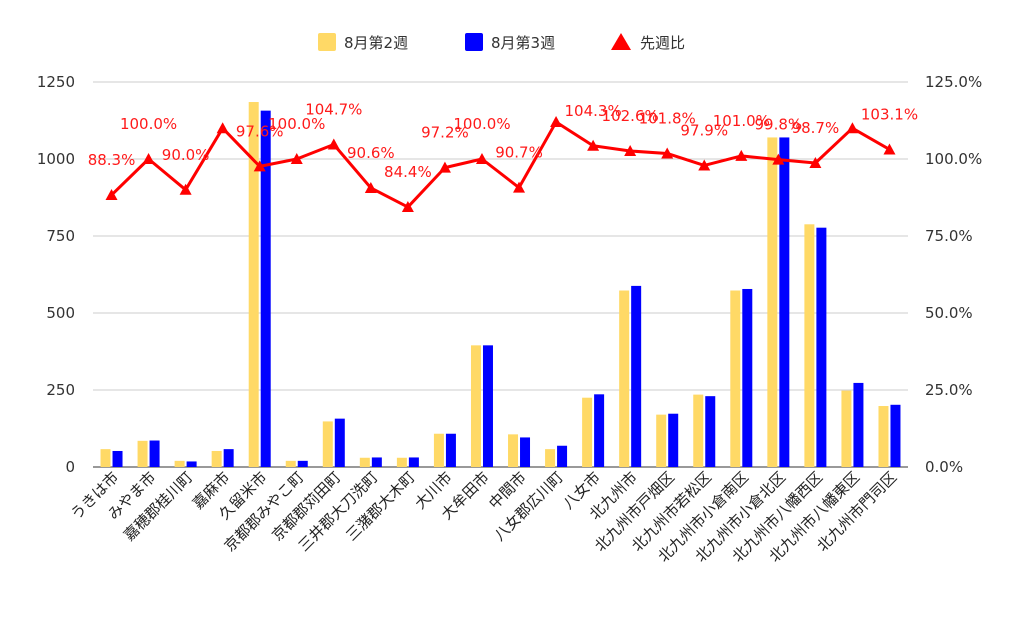 Image resolution: width=1024 pixels, height=633 pixels. Describe the element at coordinates (953, 82) in the screenshot. I see `y-right-tick-label: 125.0%` at that location.